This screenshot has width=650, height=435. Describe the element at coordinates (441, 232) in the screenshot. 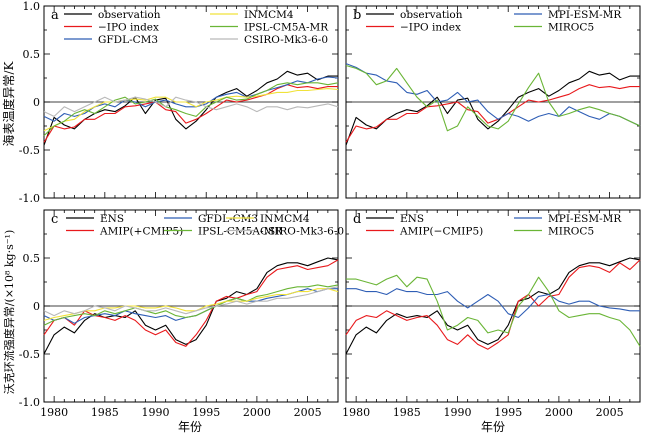

I see `legend-label: AMIP(−CMIP5)` at that location.